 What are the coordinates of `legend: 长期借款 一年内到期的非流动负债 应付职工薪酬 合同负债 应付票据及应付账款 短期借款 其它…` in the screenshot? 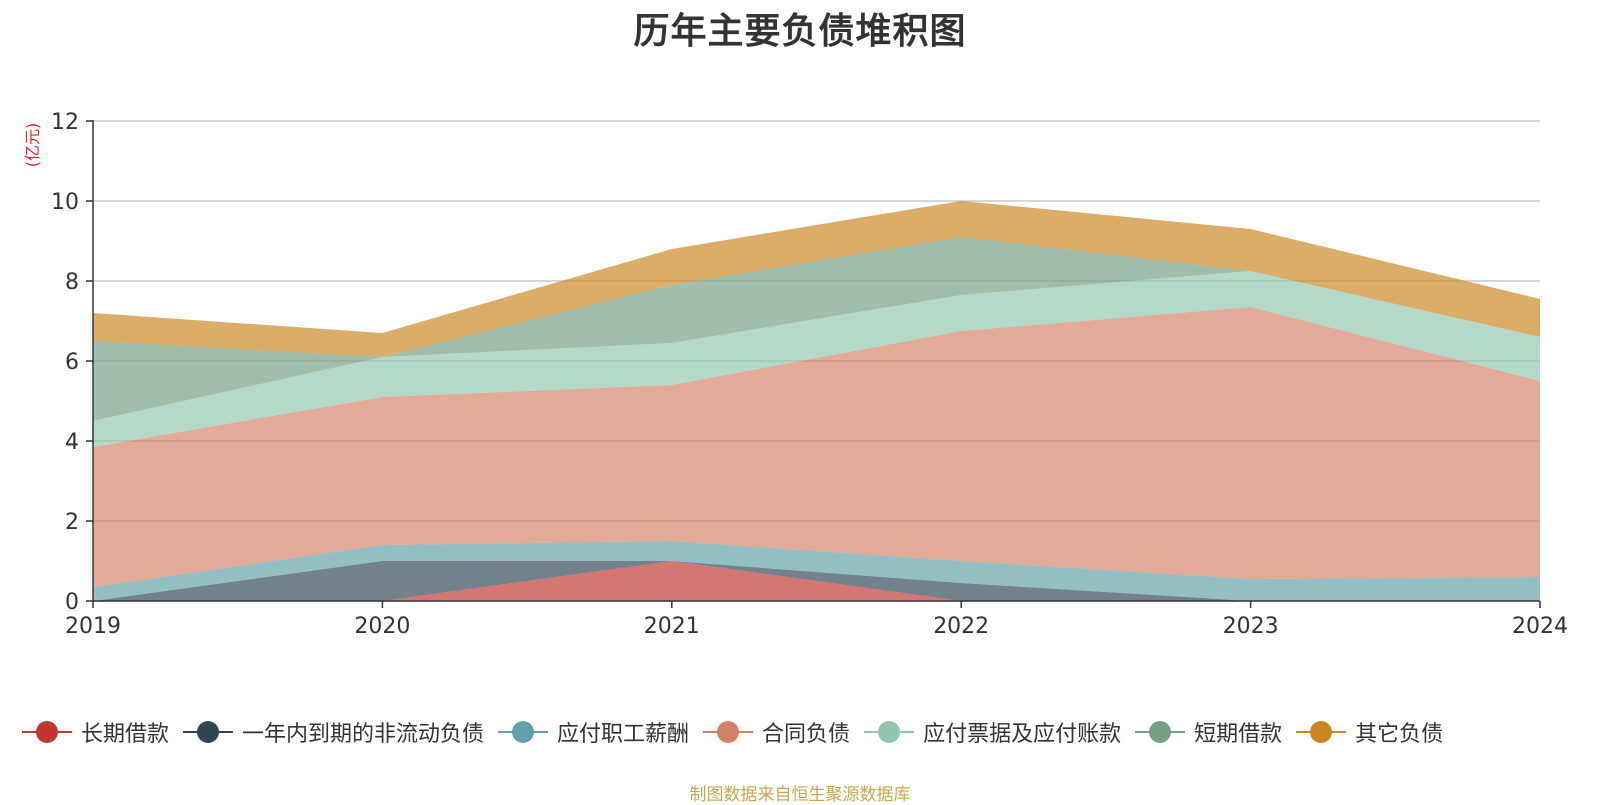 It's located at (739, 733).